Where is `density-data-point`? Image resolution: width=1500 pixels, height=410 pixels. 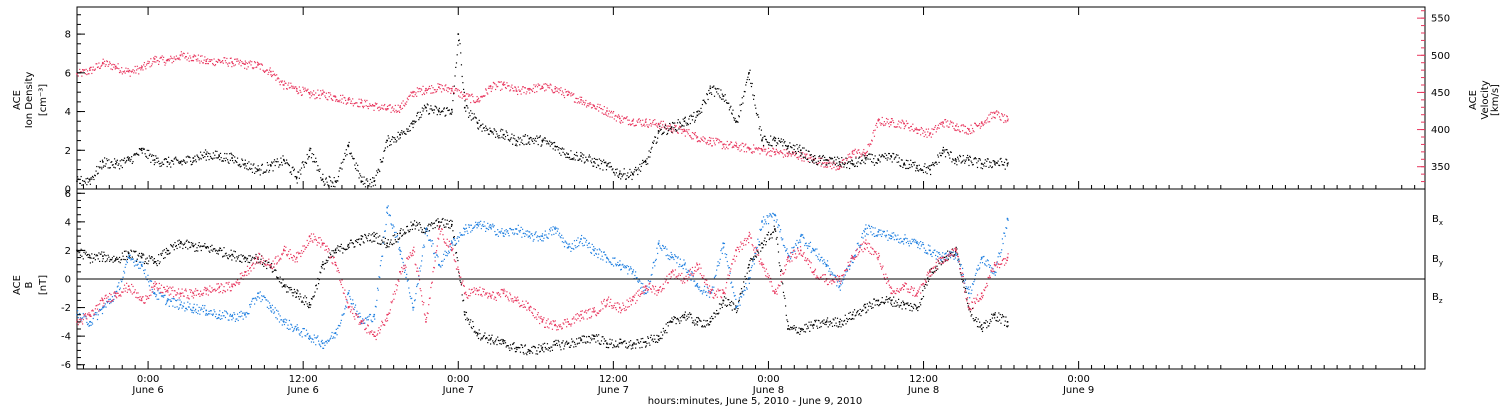
density-data-point is located at coordinates (374, 181).